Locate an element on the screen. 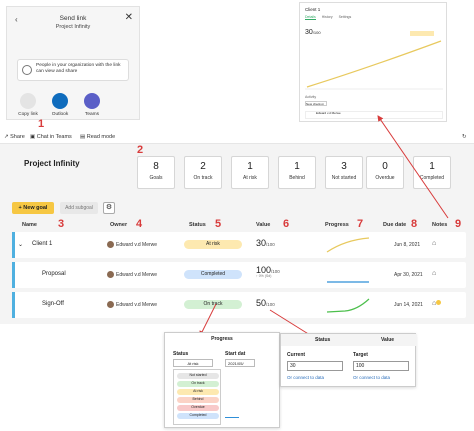 This screenshot has width=474, height=431. arrow-to-progress-popup is located at coordinates (208, 320).